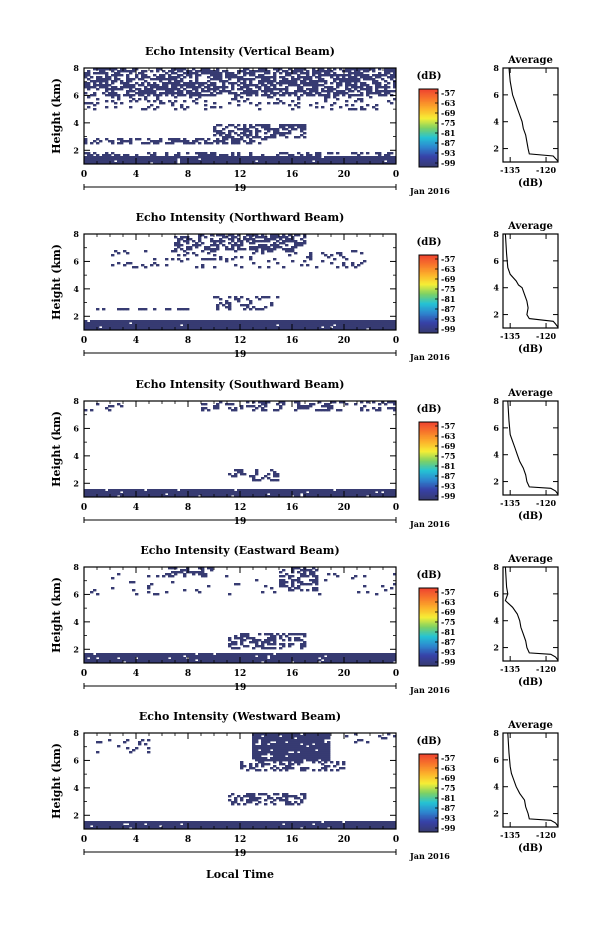 The width and height of the screenshot is (611, 934). I want to click on colorbar-tick-label: -93, so click(448, 319).